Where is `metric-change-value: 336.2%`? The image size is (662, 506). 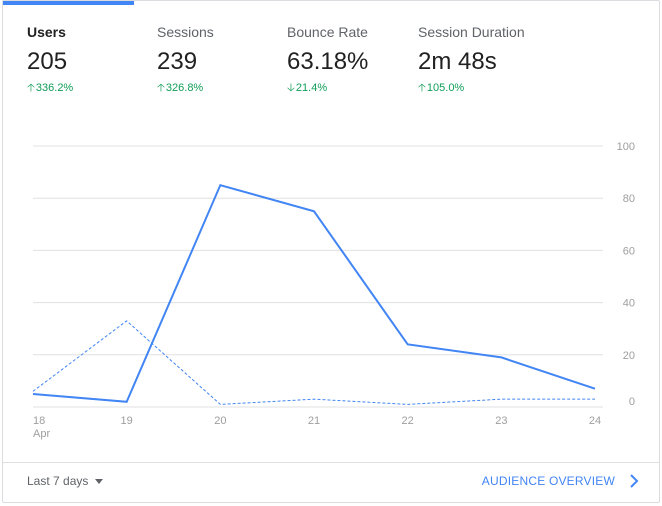
metric-change-value: 336.2% is located at coordinates (54, 88).